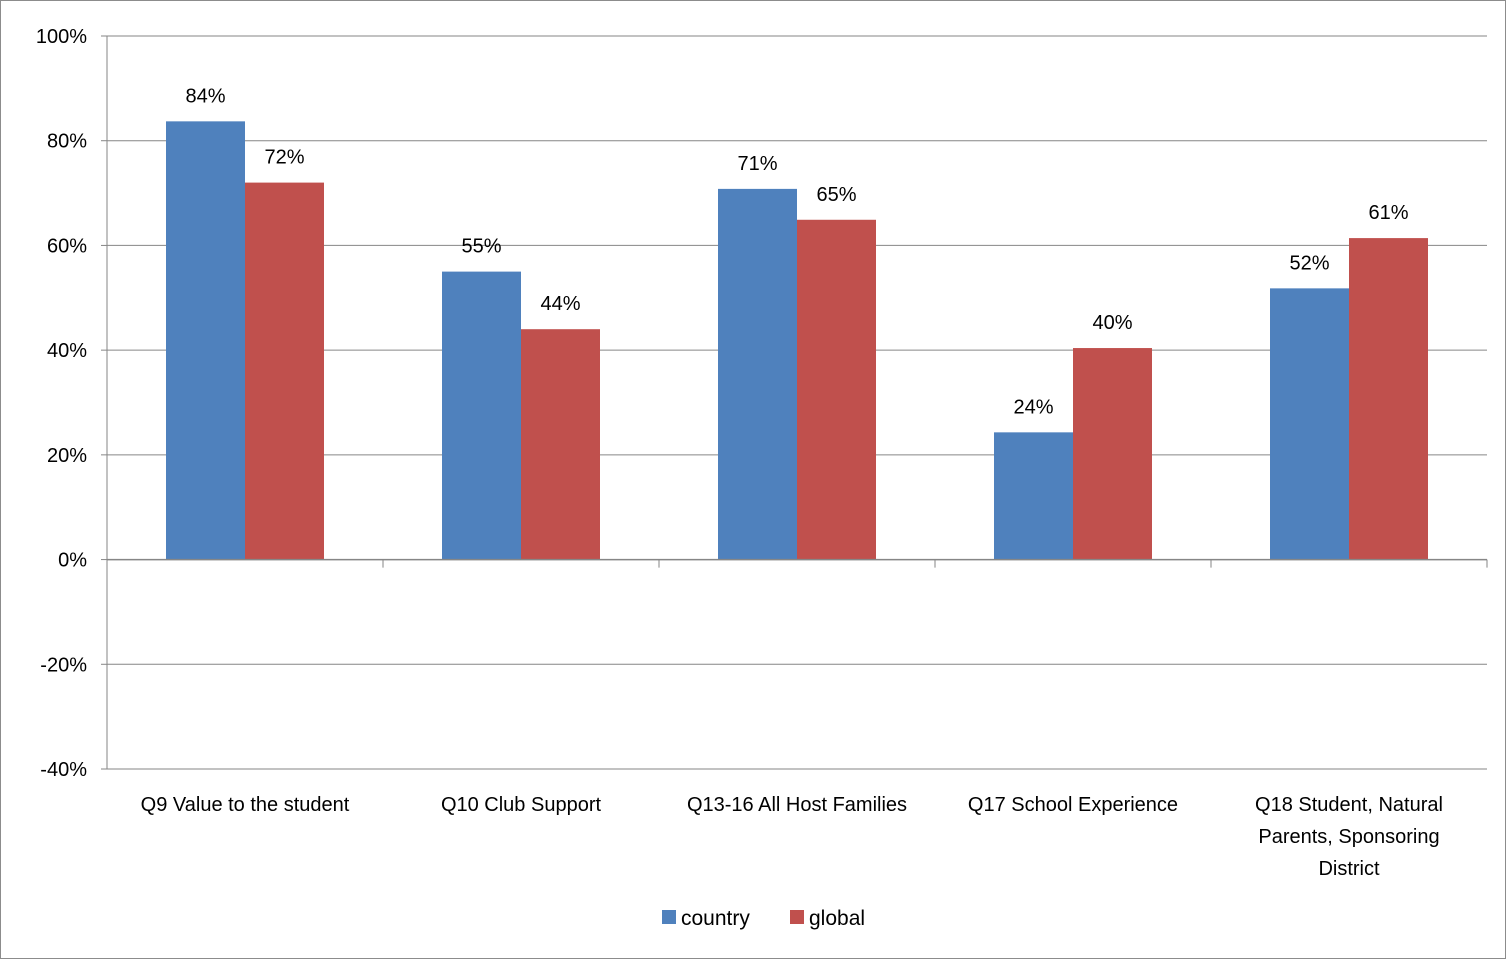 The height and width of the screenshot is (965, 1506). What do you see at coordinates (67, 142) in the screenshot?
I see `y-tick-label: 80%` at bounding box center [67, 142].